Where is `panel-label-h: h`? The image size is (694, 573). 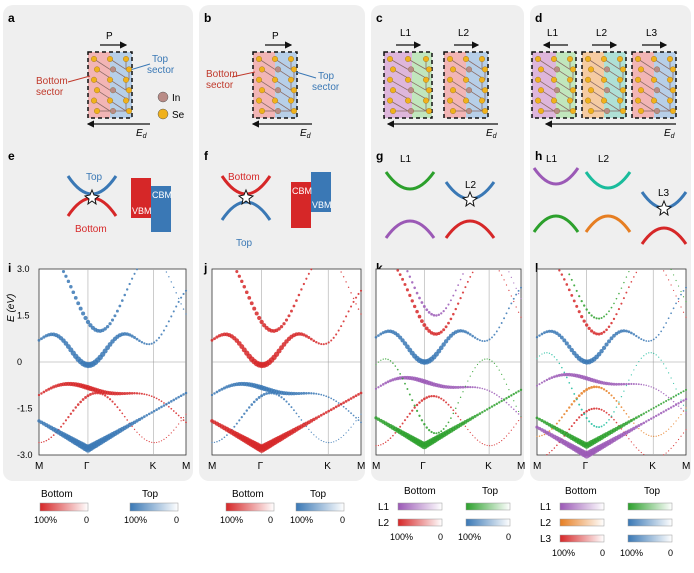
panel-label-h: h is located at coordinates (538, 156).